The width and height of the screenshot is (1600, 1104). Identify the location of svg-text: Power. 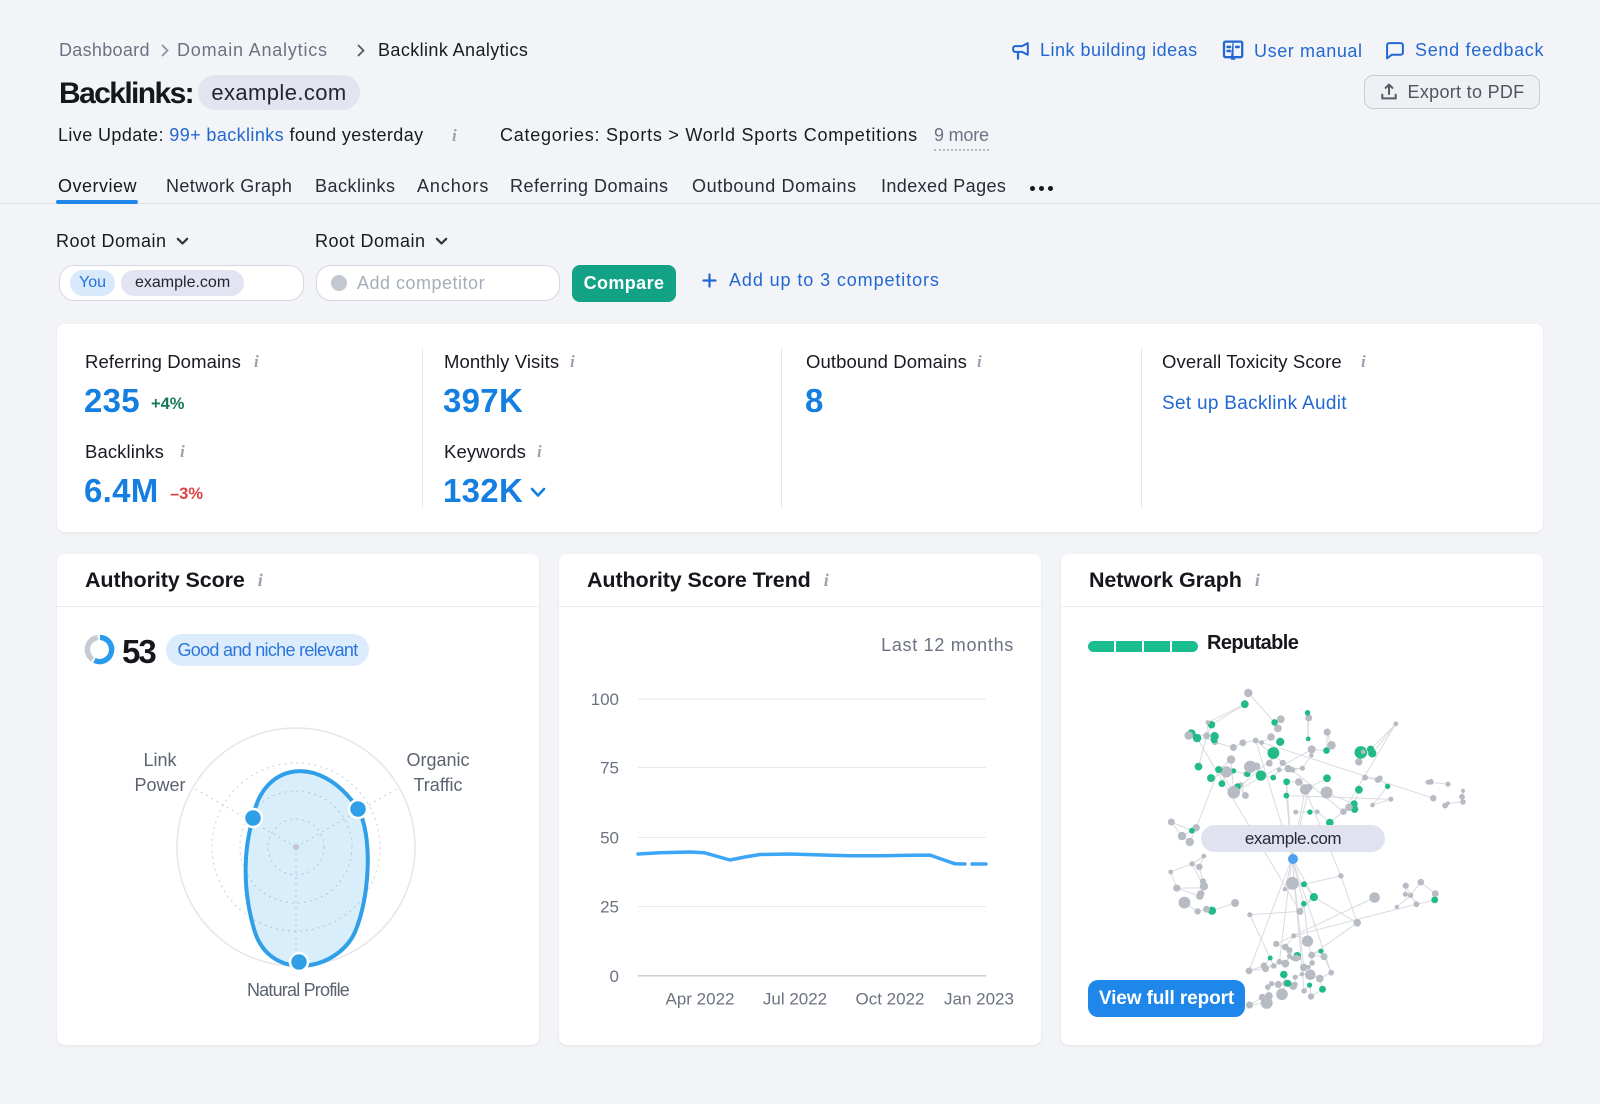
(159, 785).